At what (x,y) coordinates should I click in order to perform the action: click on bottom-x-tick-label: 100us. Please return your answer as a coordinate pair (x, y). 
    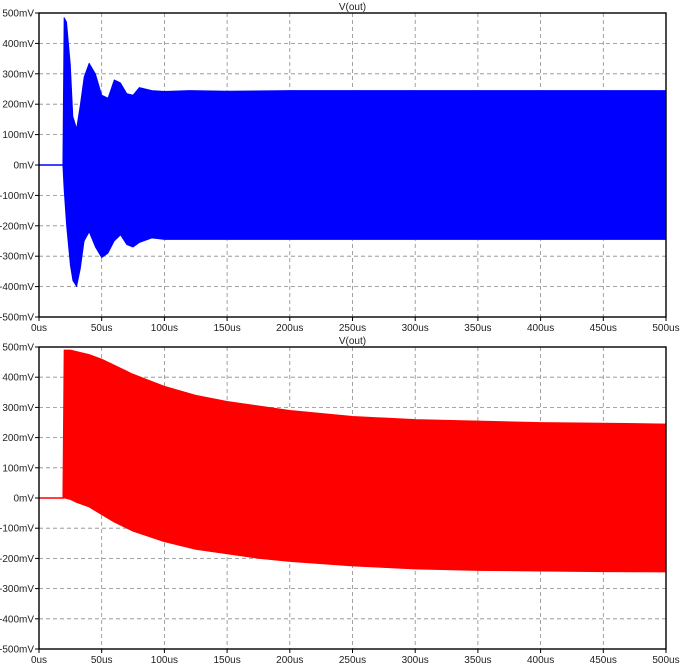
    Looking at the image, I should click on (164, 660).